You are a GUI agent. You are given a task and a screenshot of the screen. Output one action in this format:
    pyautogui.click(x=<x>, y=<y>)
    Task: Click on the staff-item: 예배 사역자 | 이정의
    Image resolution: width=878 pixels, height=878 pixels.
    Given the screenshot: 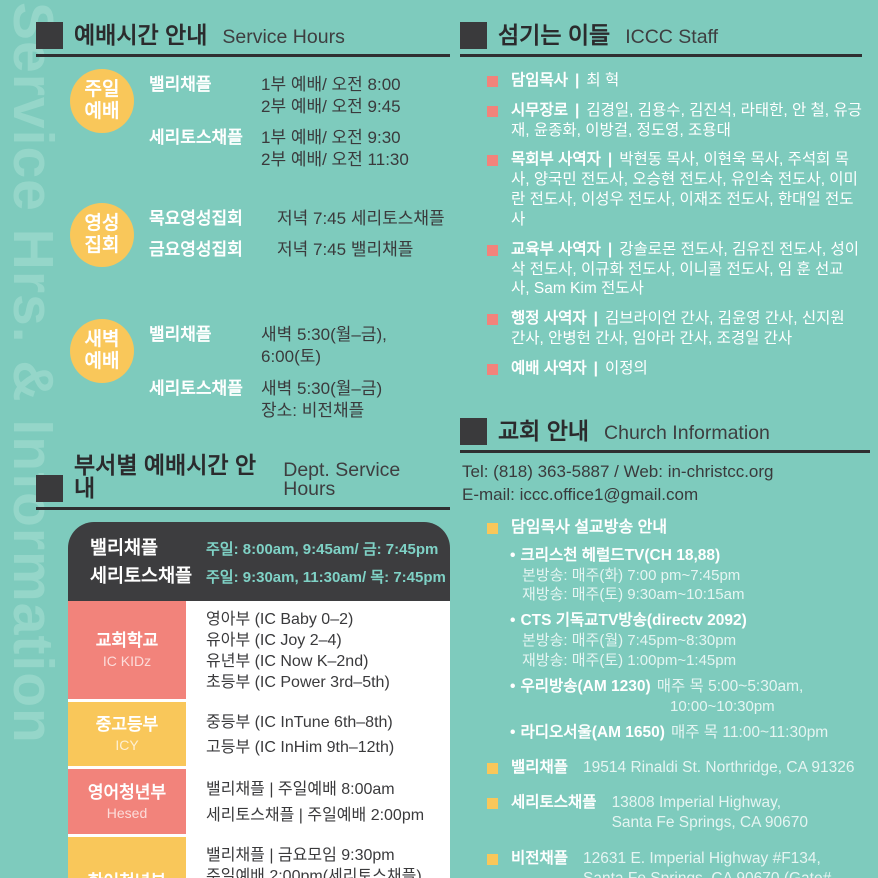 What is the action you would take?
    pyautogui.click(x=674, y=369)
    